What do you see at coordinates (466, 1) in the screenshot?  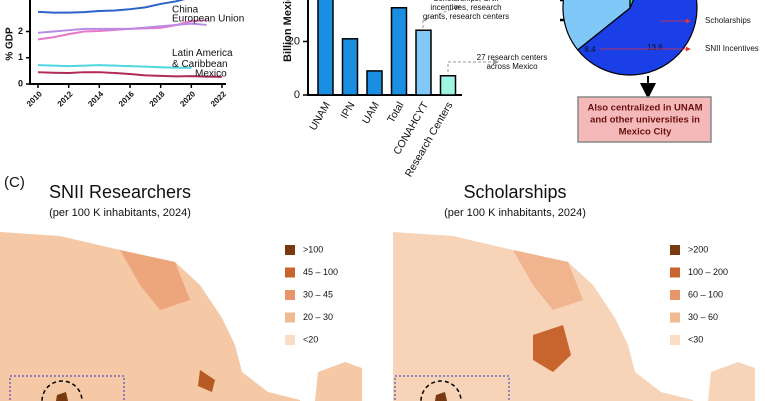 I see `annotation: Scholarships, SNII` at bounding box center [466, 1].